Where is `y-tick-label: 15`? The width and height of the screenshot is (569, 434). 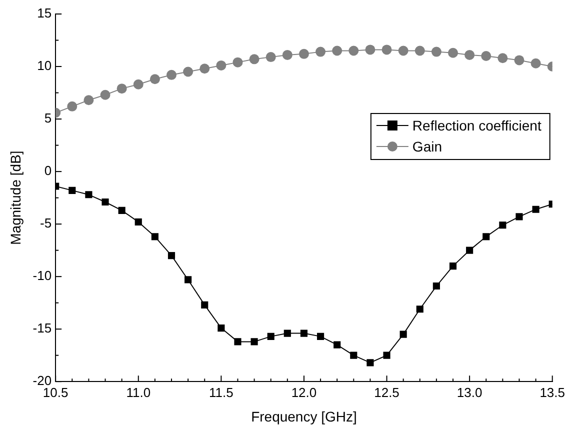 y-tick-label: 15 is located at coordinates (44, 13).